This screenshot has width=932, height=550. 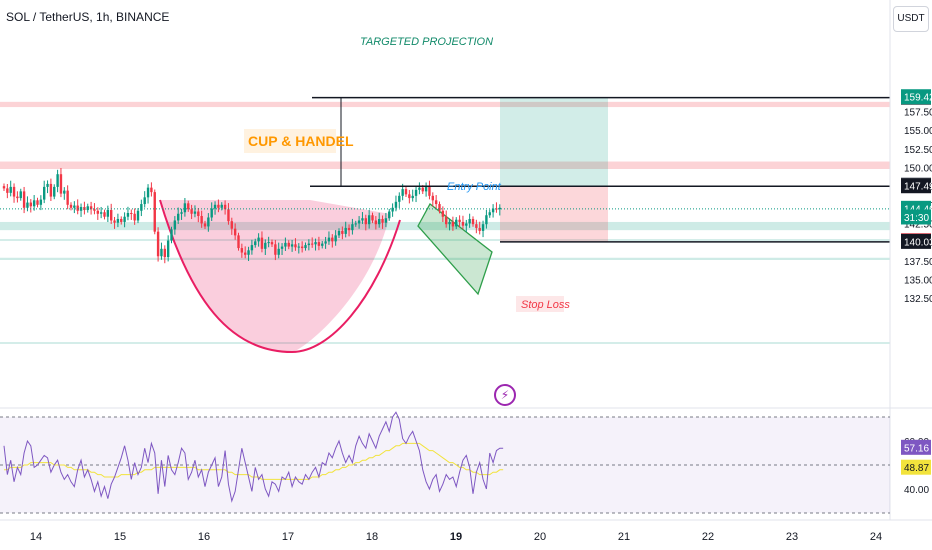 I want to click on time-tick-label: 21, so click(x=624, y=537).